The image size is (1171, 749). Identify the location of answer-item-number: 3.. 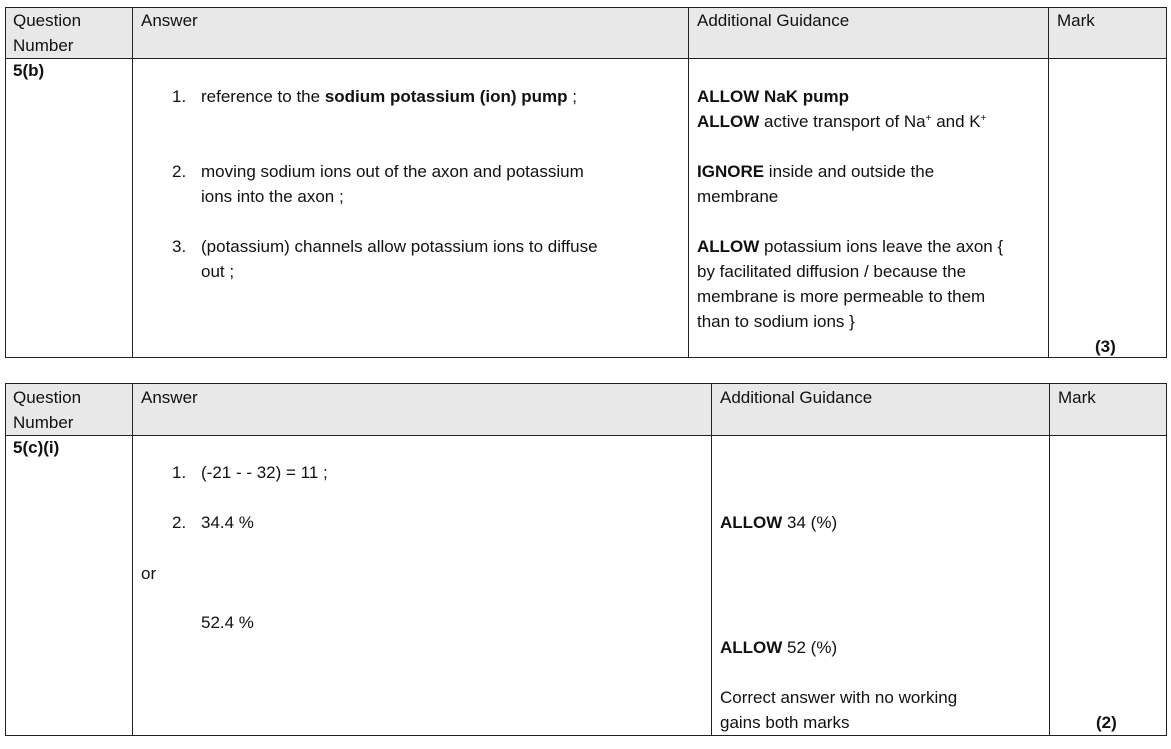
(179, 246).